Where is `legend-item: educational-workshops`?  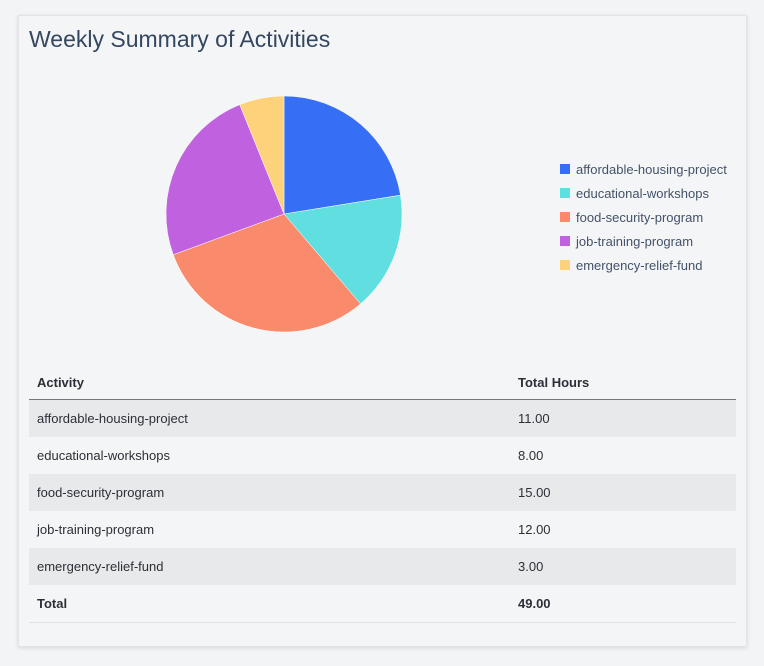
legend-item: educational-workshops is located at coordinates (643, 193).